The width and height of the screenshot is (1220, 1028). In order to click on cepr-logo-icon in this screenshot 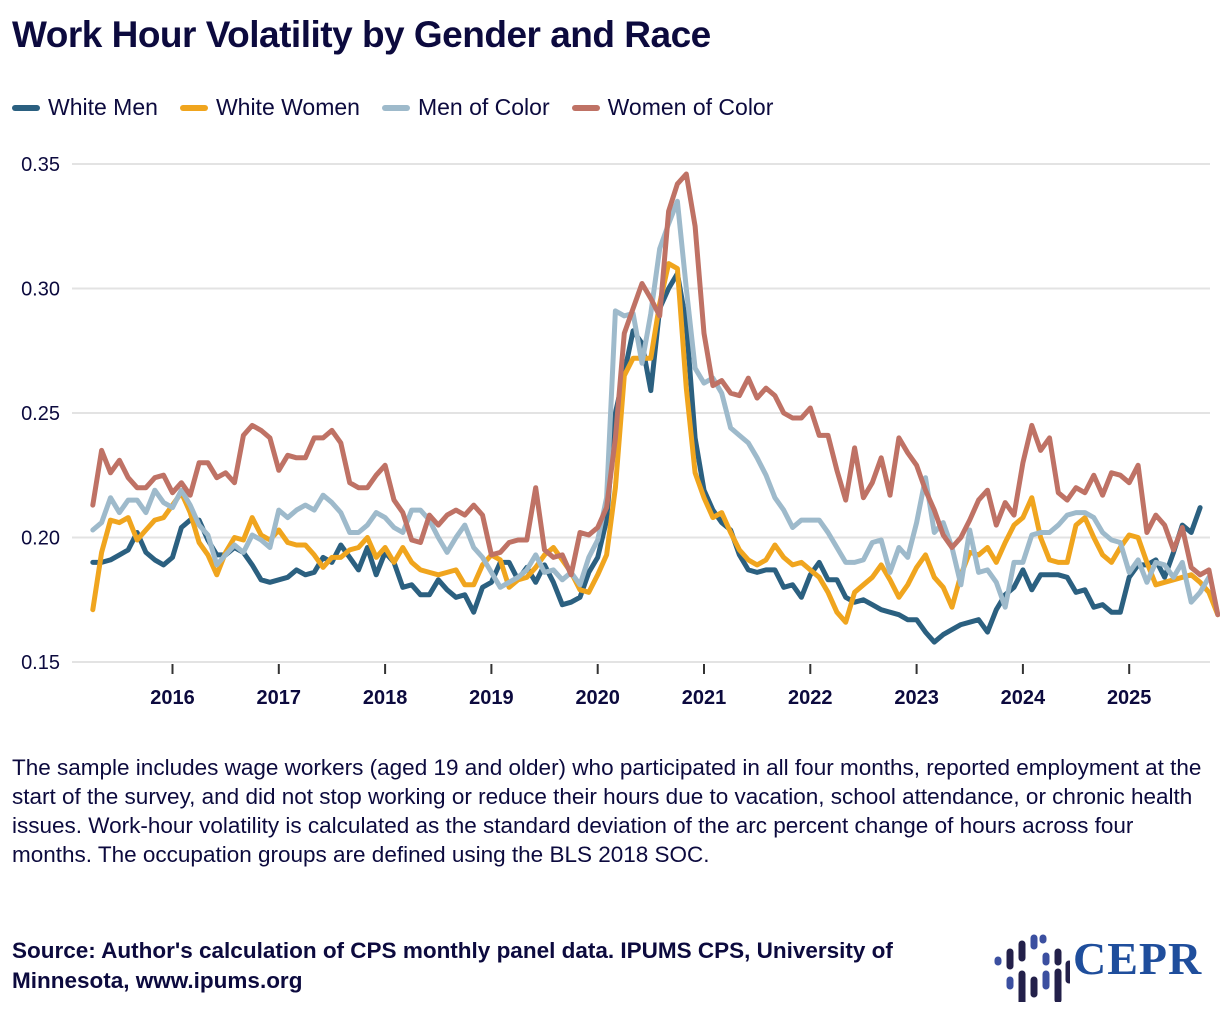, I will do `click(1033, 972)`.